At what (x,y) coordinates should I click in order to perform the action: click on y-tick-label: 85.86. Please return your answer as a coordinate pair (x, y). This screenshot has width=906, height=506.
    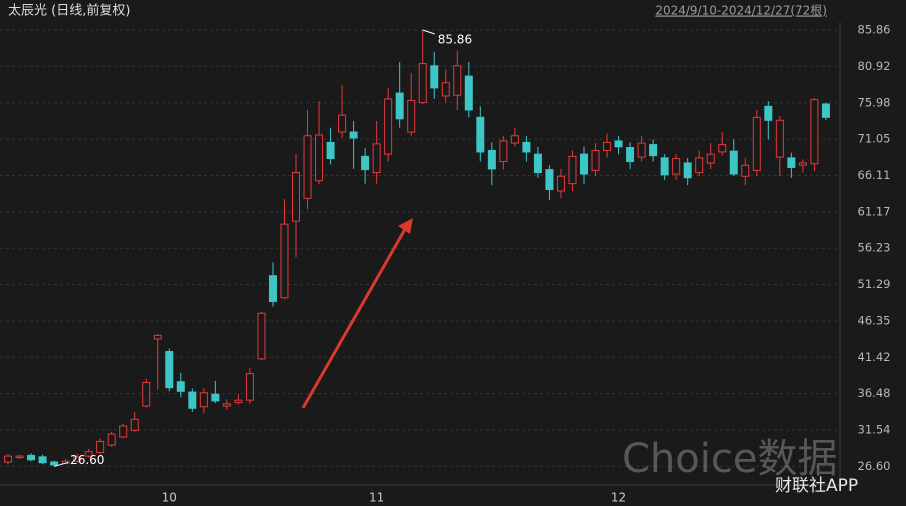
    Looking at the image, I should click on (874, 29).